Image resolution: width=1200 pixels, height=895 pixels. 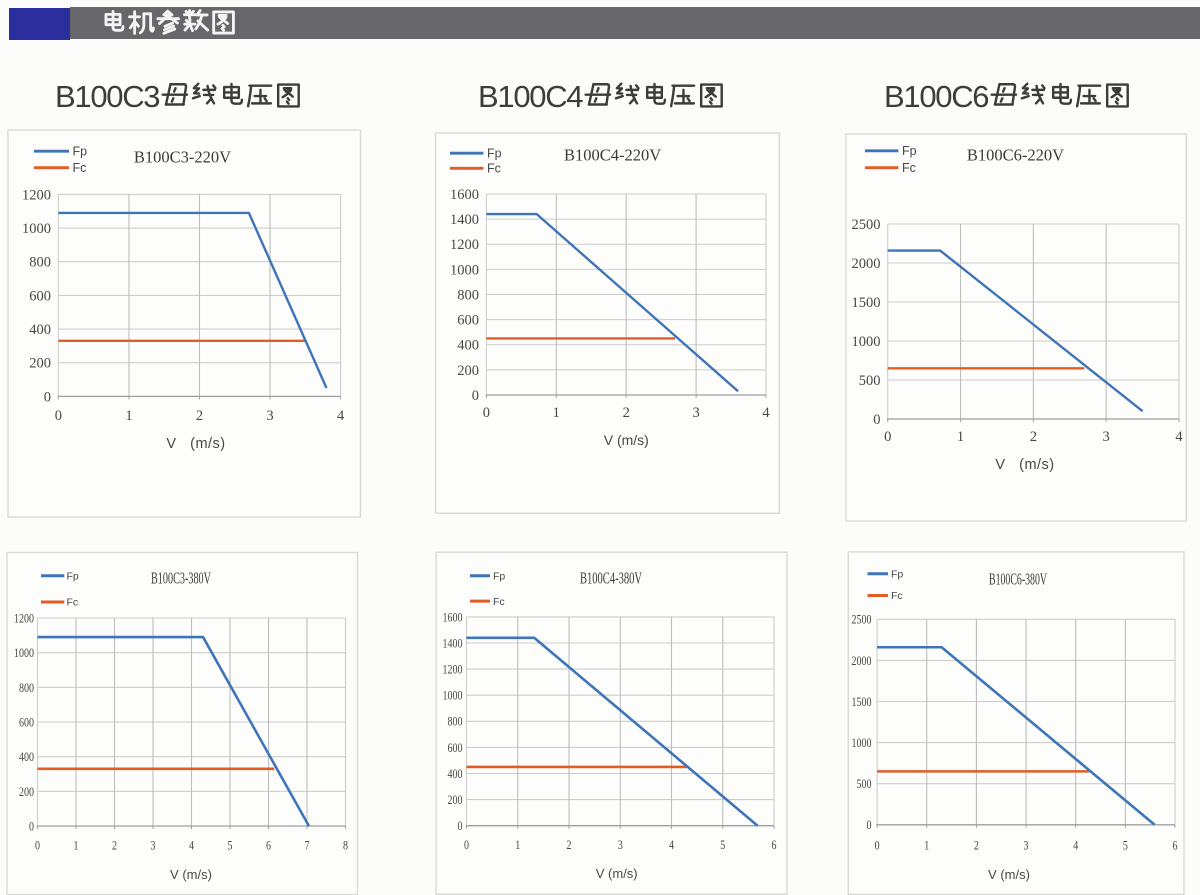 What do you see at coordinates (307, 845) in the screenshot?
I see `svg-text: 7` at bounding box center [307, 845].